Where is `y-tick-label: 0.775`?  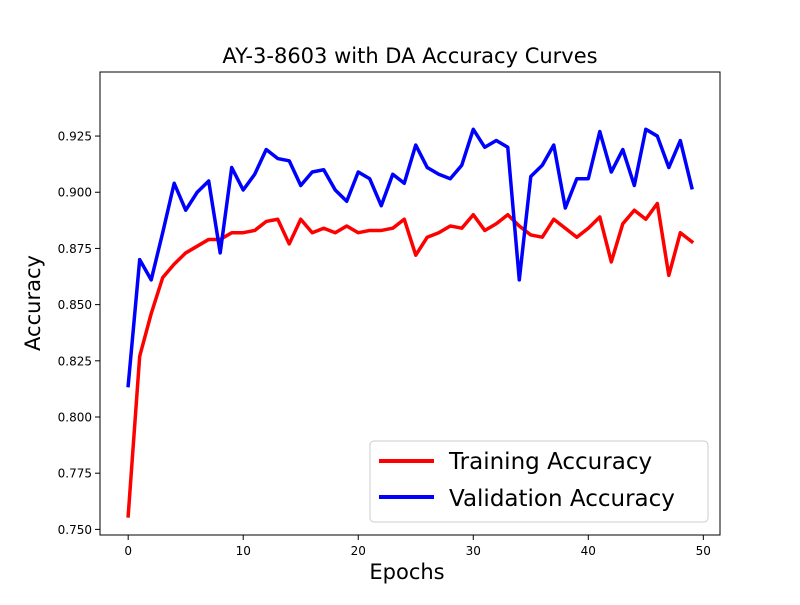 y-tick-label: 0.775 is located at coordinates (75, 474).